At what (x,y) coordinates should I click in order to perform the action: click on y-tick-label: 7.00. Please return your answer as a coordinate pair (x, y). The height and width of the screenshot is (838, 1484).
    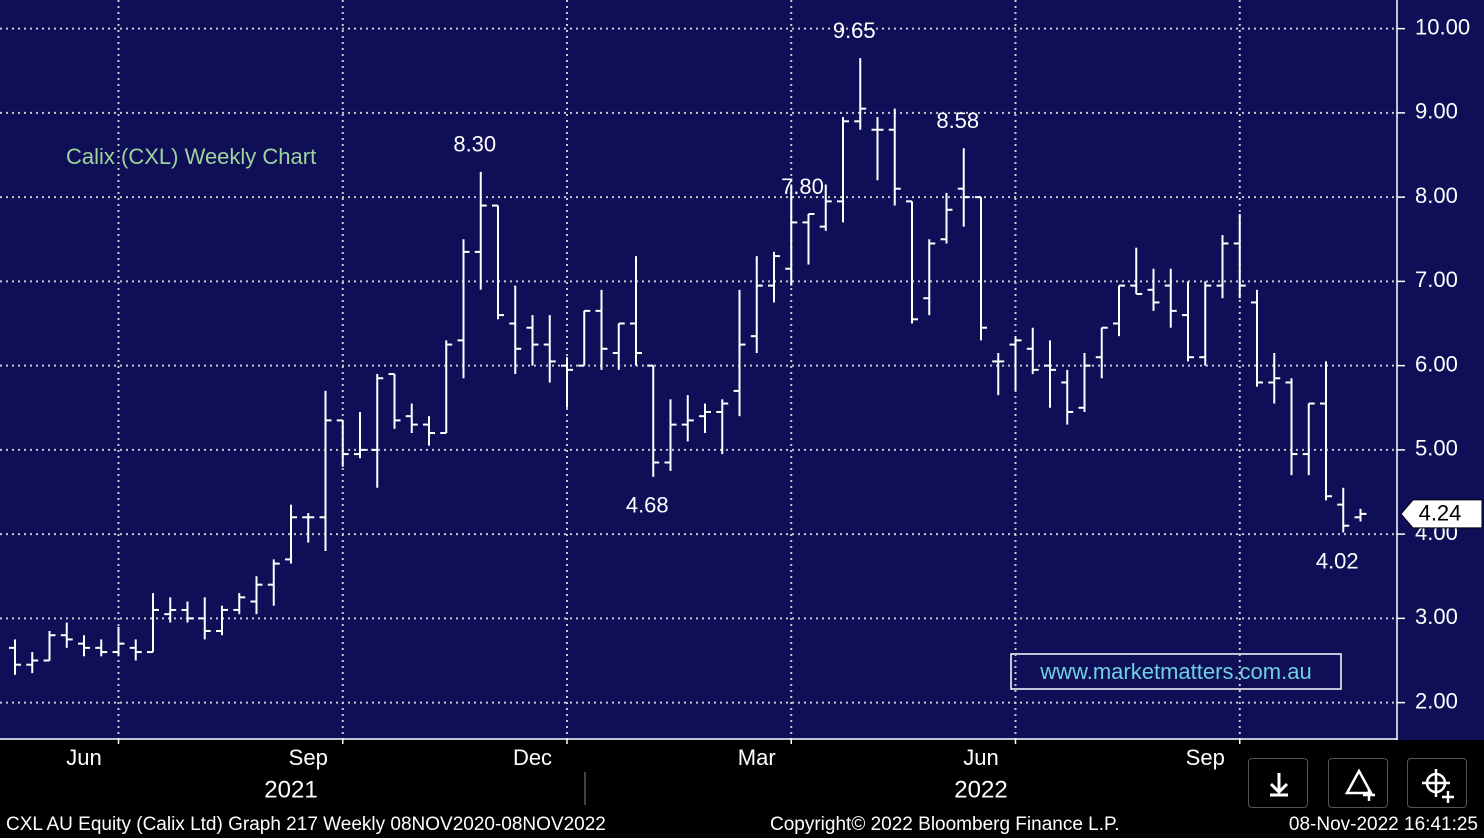
    Looking at the image, I should click on (1436, 279).